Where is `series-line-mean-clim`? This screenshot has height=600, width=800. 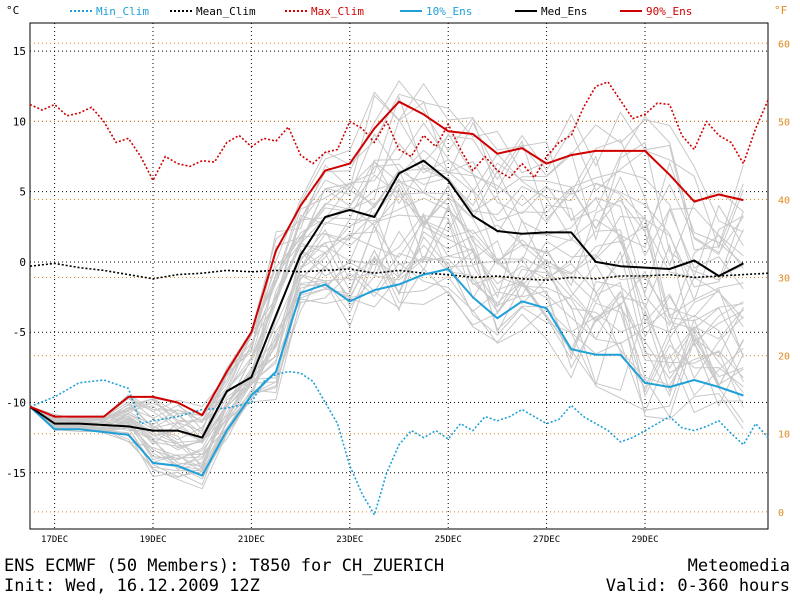 series-line-mean-clim is located at coordinates (399, 272).